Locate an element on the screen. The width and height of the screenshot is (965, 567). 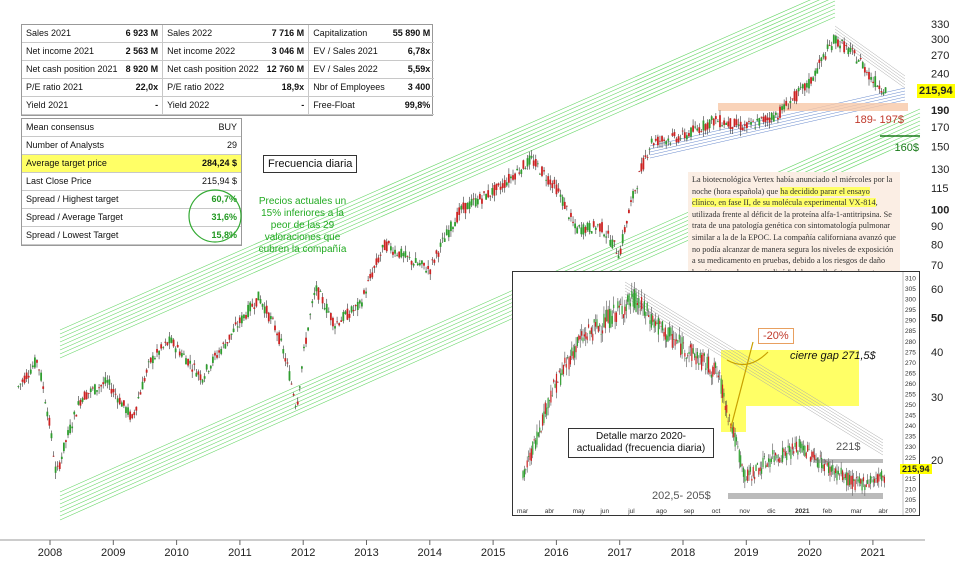
inset-y-tick-label: 305 is located at coordinates (910, 289).